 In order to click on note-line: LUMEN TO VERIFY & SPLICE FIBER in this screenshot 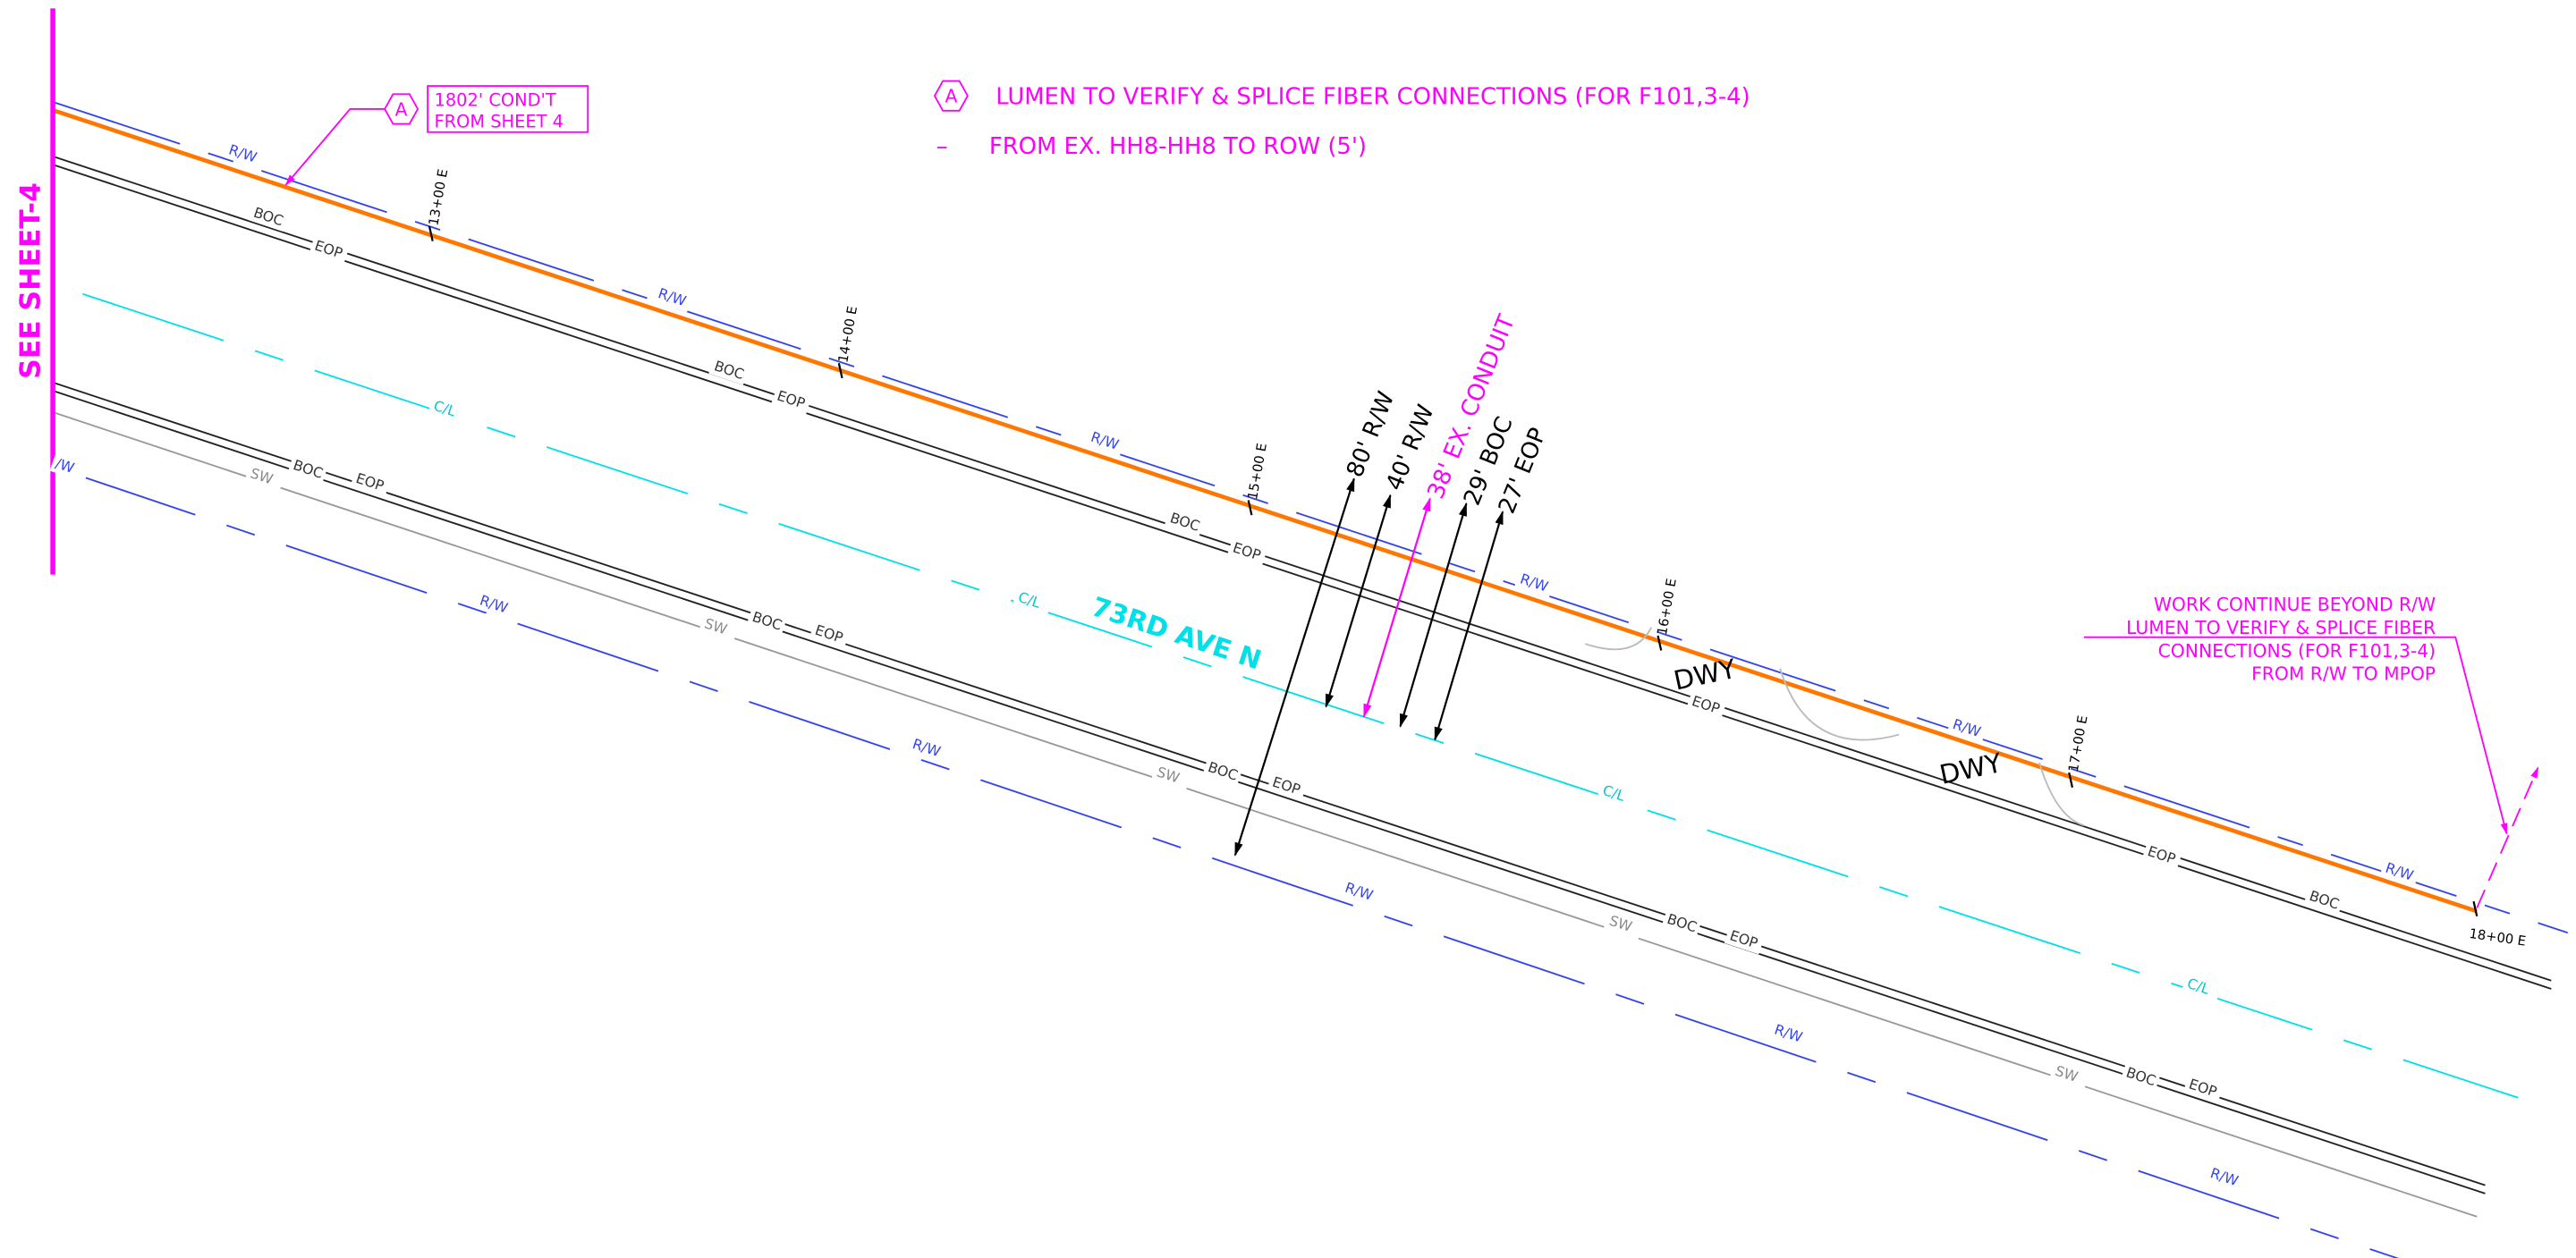, I will do `click(2281, 627)`.